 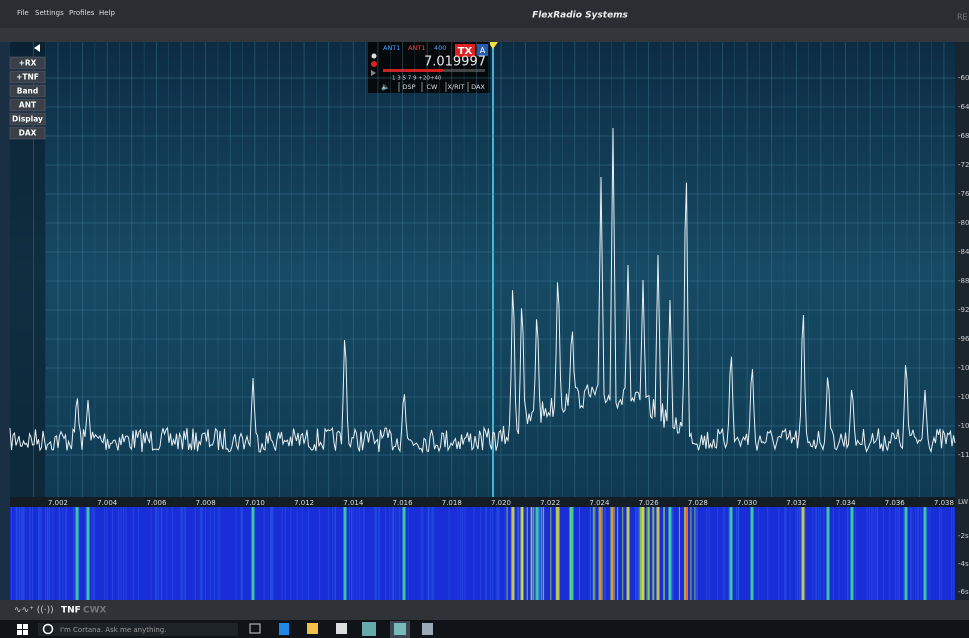 I want to click on frequency-label: 7.024, so click(x=599, y=503).